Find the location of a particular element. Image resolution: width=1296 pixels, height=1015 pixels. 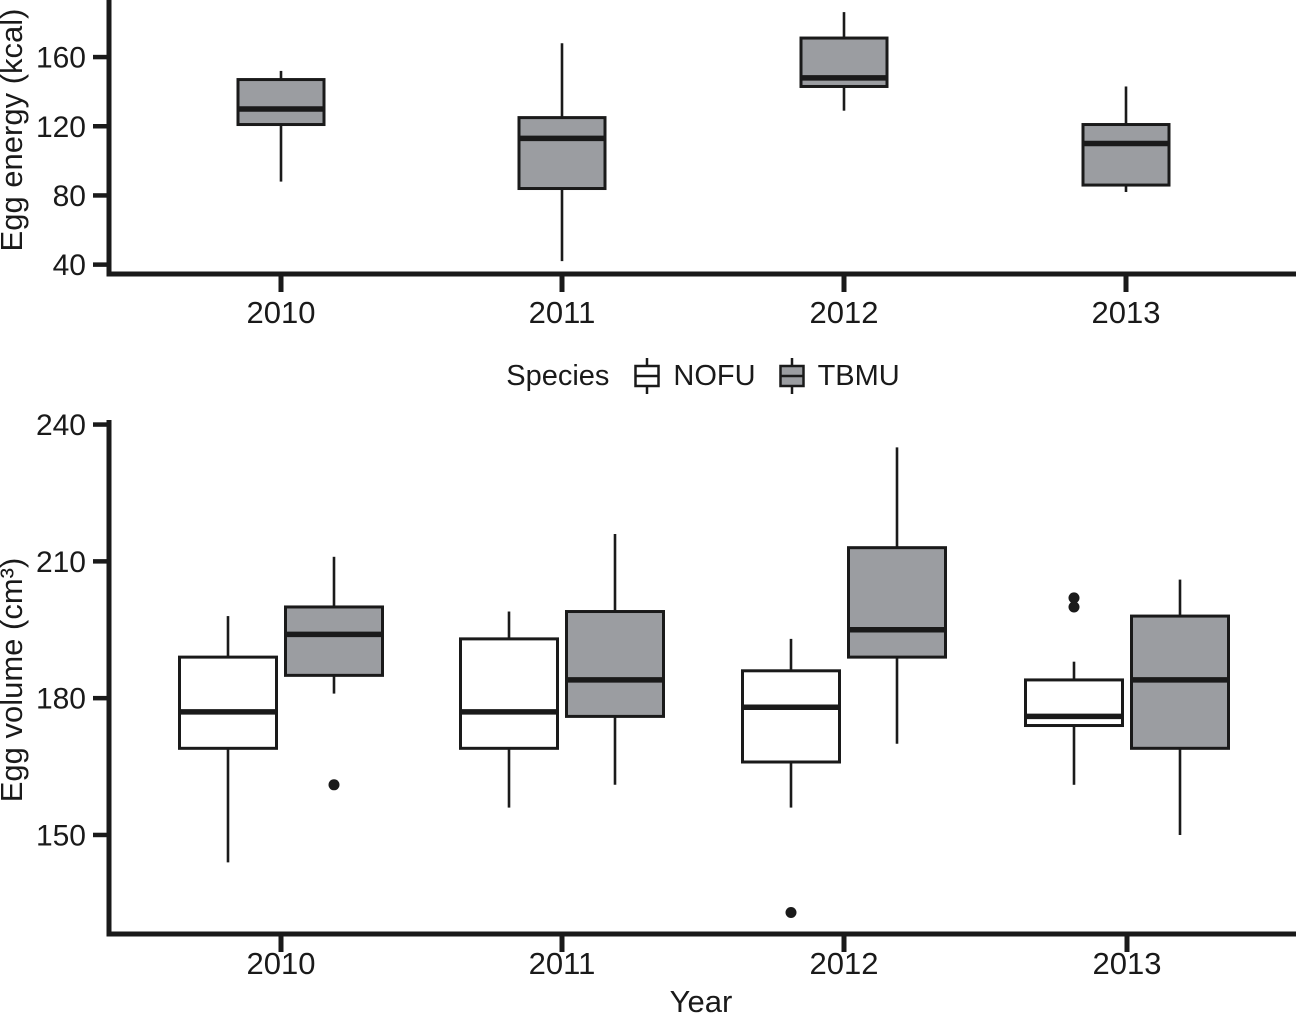

y-tick-label-40: 40 is located at coordinates (69, 265).